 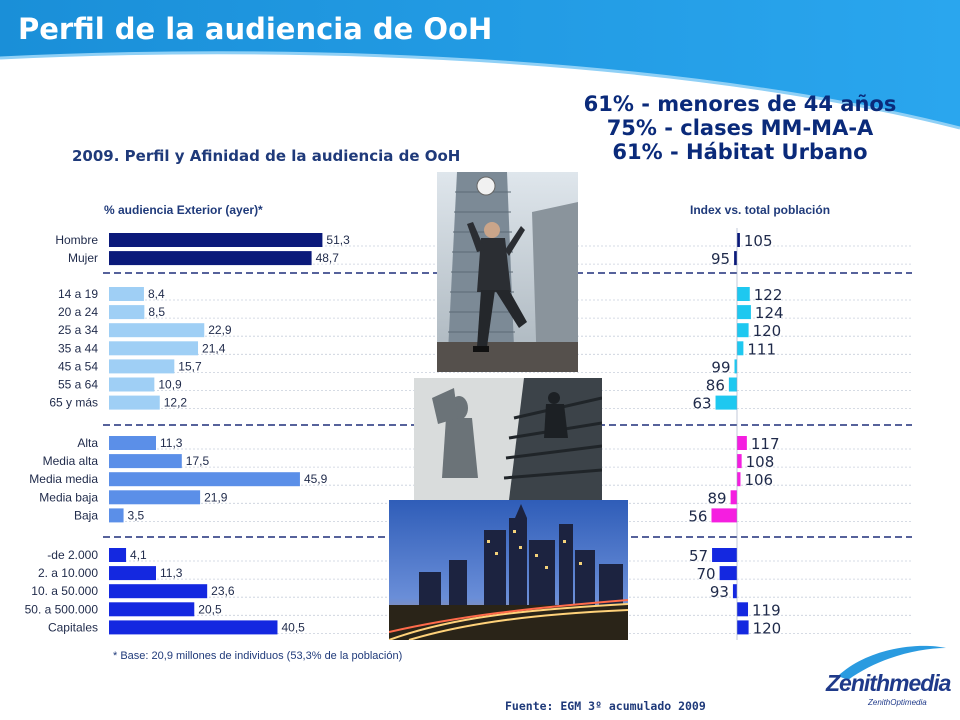 What do you see at coordinates (761, 349) in the screenshot?
I see `index-value-label: 111` at bounding box center [761, 349].